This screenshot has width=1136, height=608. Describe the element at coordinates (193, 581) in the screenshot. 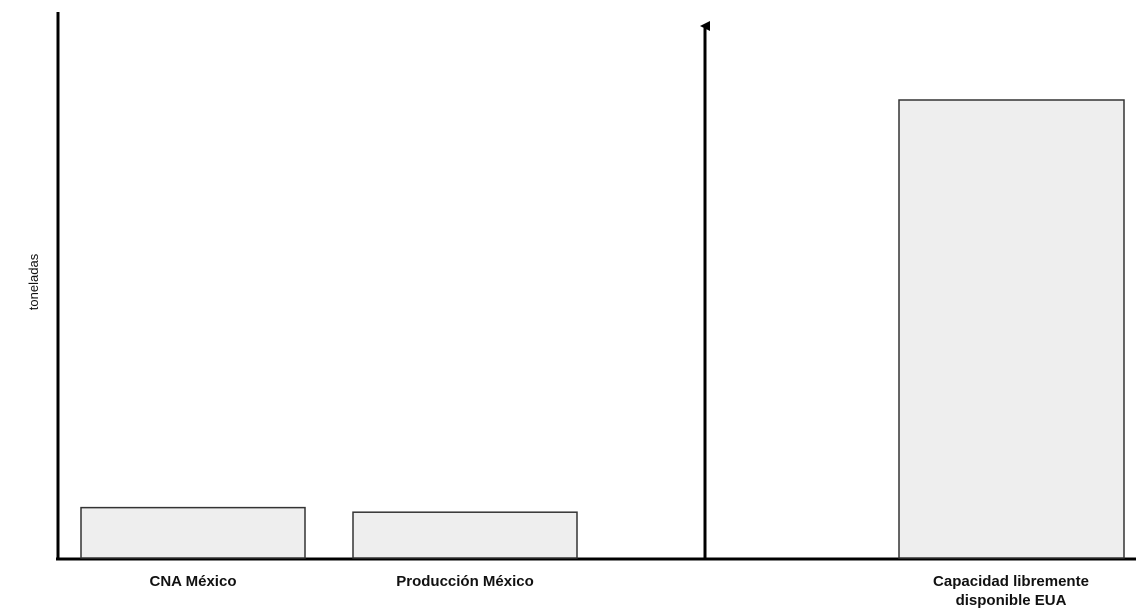

I see `category-label-1: CNA México` at that location.